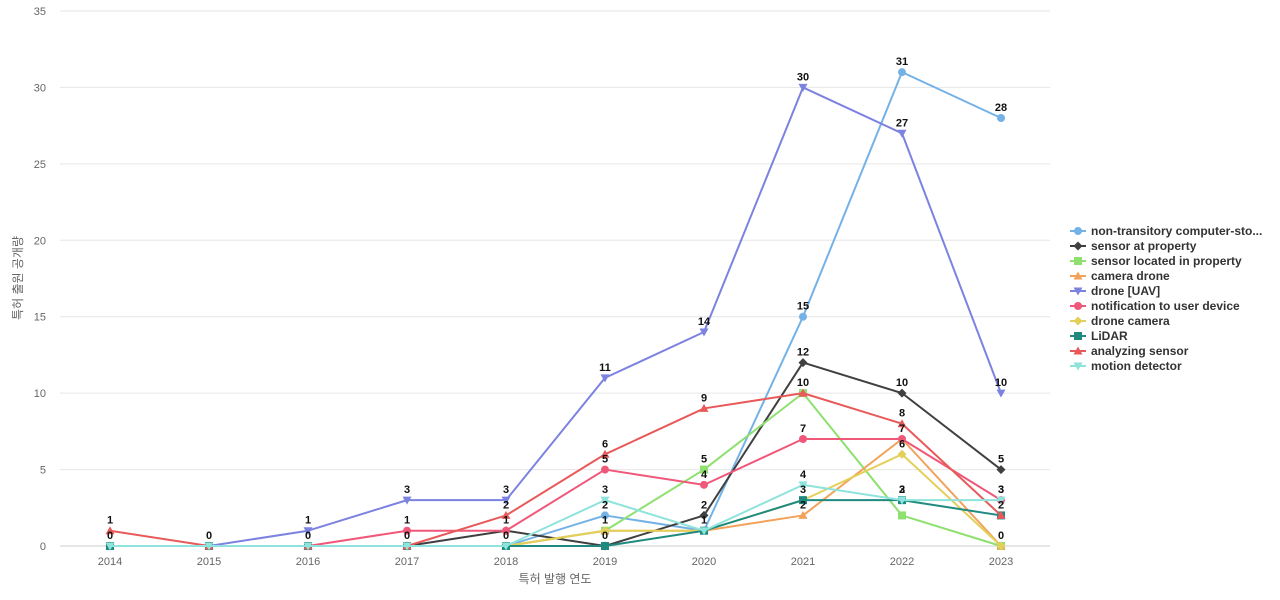 This screenshot has width=1280, height=600. I want to click on data-label: 31, so click(902, 62).